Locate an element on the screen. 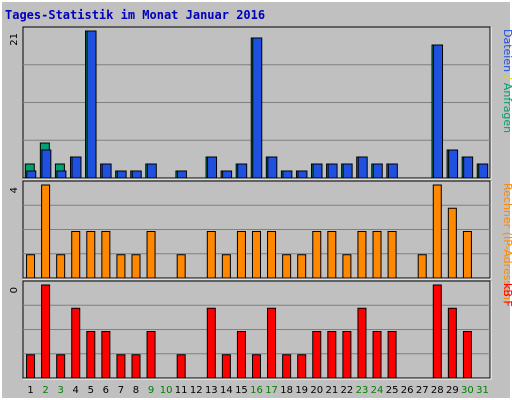 The width and height of the screenshot is (512, 400). x-tick-label: 20 is located at coordinates (316, 390).